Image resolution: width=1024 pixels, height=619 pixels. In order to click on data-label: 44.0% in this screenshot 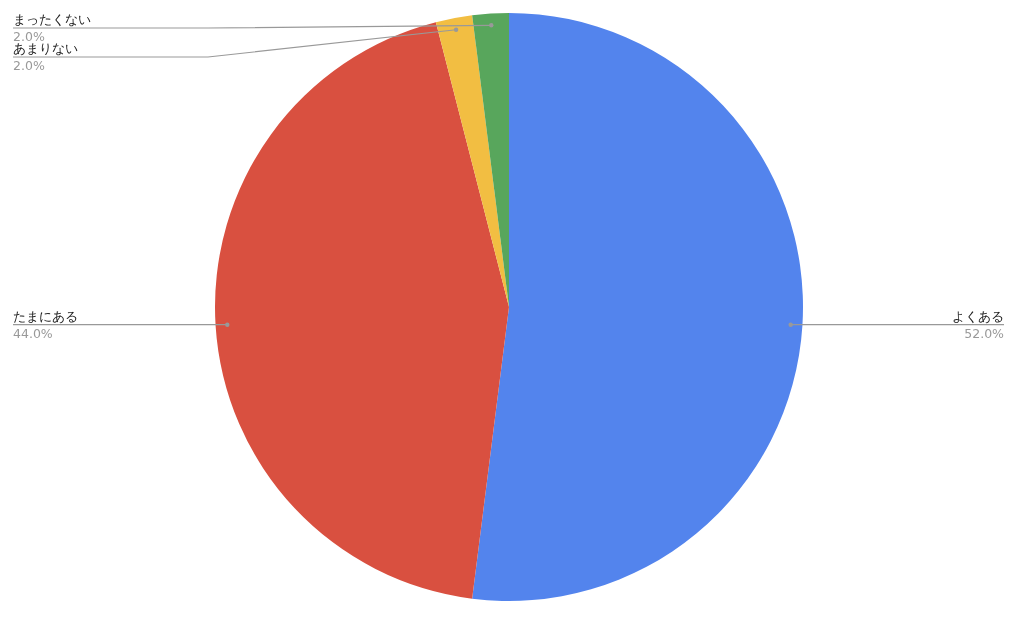, I will do `click(33, 333)`.